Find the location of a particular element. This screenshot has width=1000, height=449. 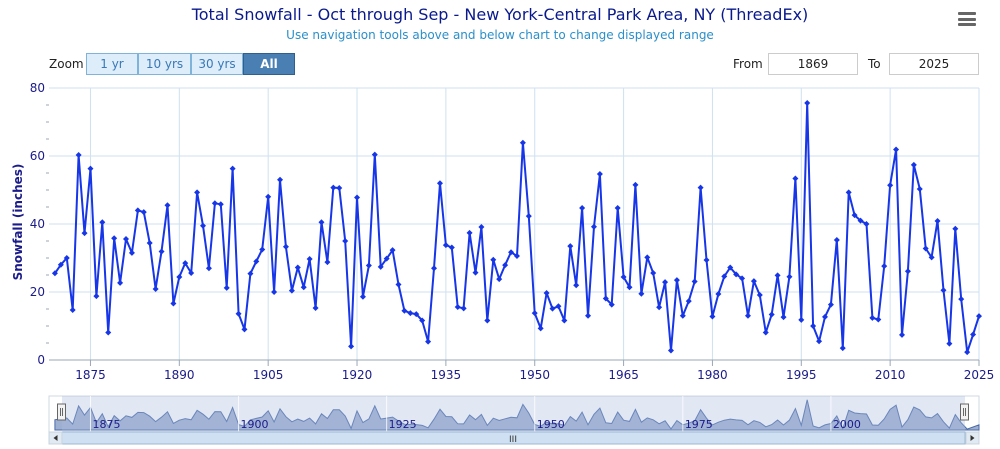

y-axis-title: Snowfall (inches) is located at coordinates (18, 222).